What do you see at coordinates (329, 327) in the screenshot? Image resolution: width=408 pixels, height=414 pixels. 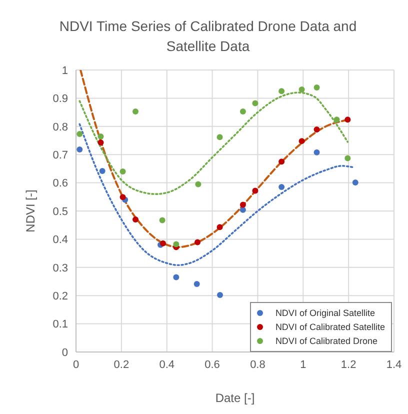 I see `legend-label: NDVI of Calibrated Satellite` at bounding box center [329, 327].